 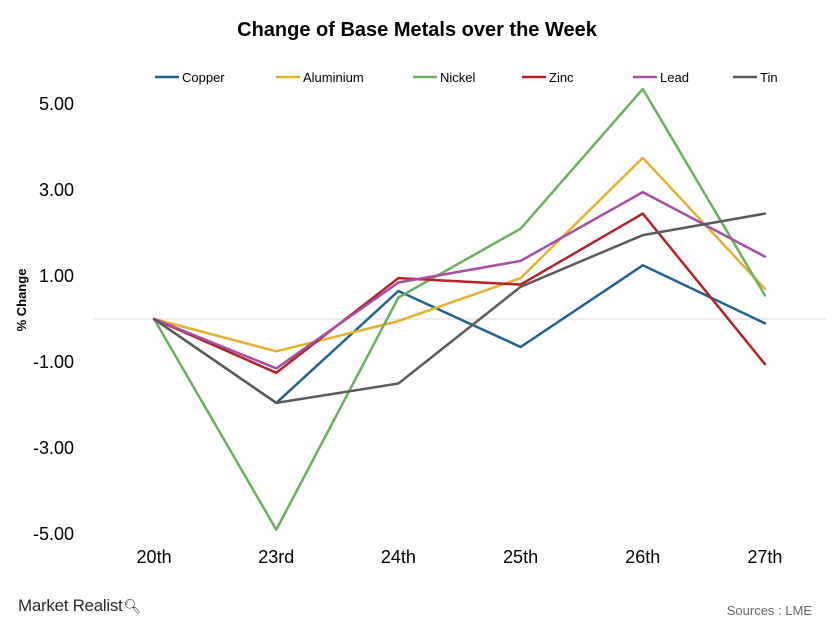 What do you see at coordinates (203, 77) in the screenshot?
I see `legend-label-copper: Copper` at bounding box center [203, 77].